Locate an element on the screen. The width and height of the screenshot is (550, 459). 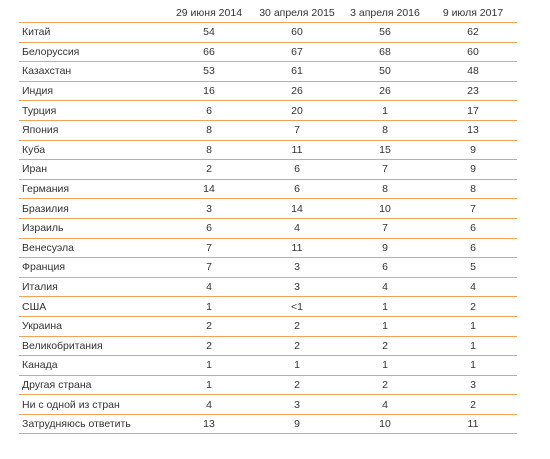
percent-value: 26 is located at coordinates (297, 91).